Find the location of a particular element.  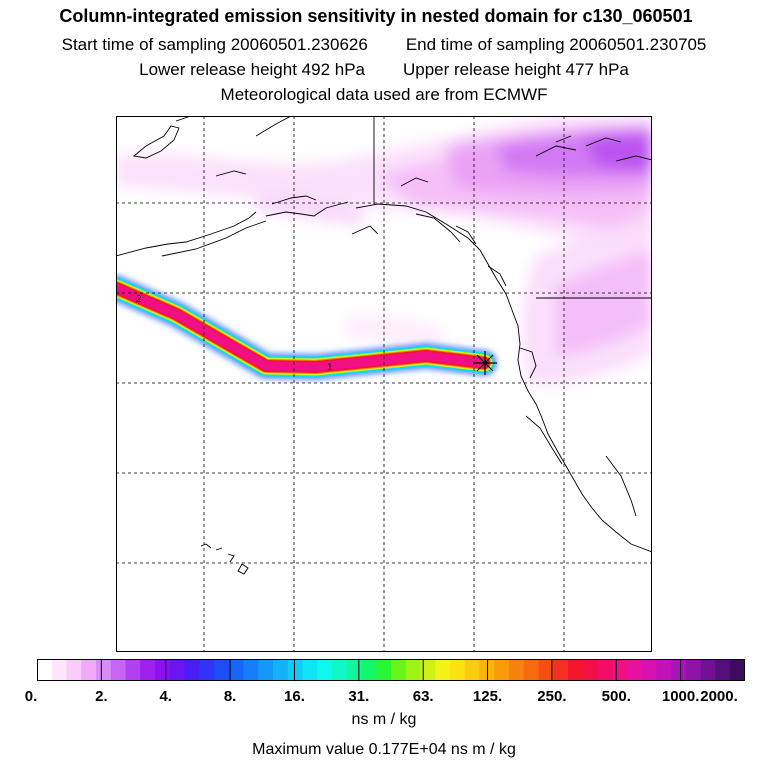

borders is located at coordinates (512, 207).